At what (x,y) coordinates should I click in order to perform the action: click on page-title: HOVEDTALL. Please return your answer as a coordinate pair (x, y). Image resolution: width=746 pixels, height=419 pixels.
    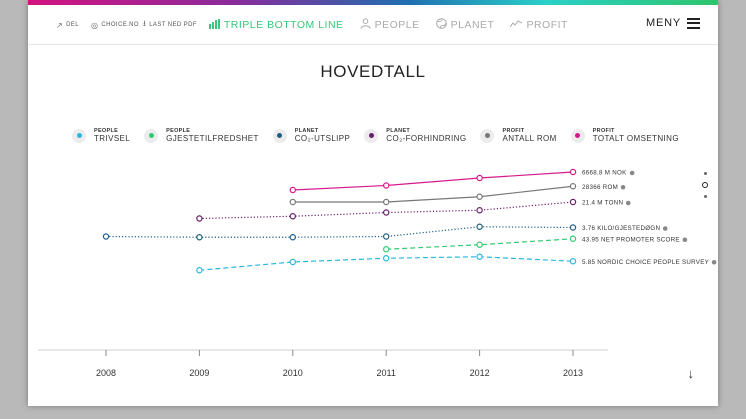
    Looking at the image, I should click on (373, 71).